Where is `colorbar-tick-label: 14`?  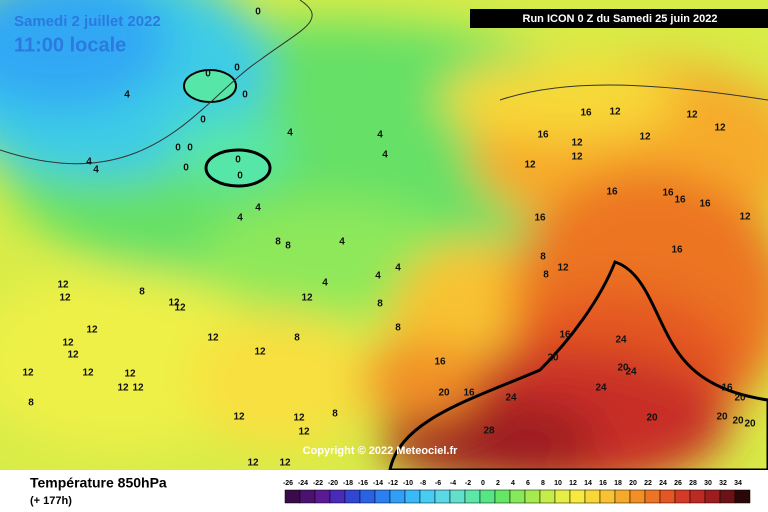
colorbar-tick-label: 14 is located at coordinates (588, 483).